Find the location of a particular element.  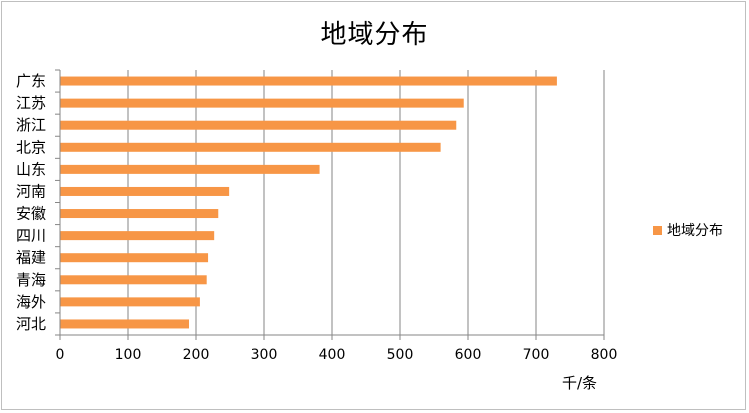

y-category-label: 海外 is located at coordinates (31, 302).